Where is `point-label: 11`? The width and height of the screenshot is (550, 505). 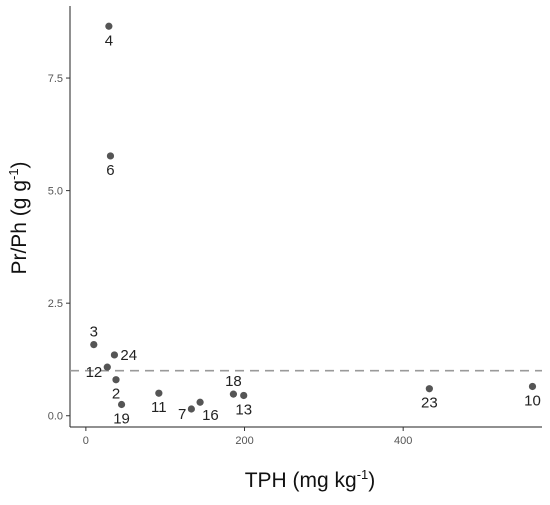
point-label: 11 is located at coordinates (159, 407).